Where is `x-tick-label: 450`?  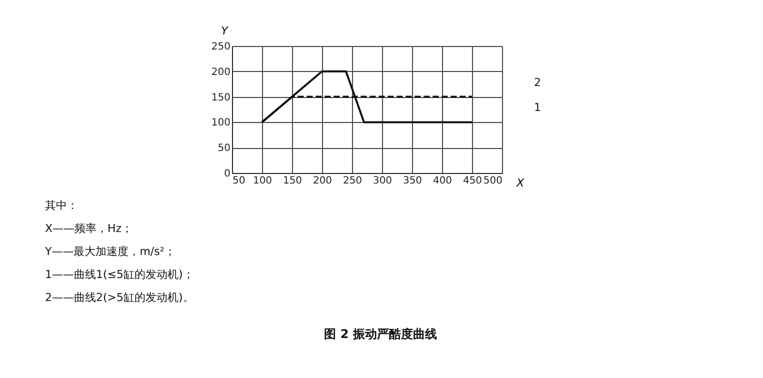 x-tick-label: 450 is located at coordinates (472, 181).